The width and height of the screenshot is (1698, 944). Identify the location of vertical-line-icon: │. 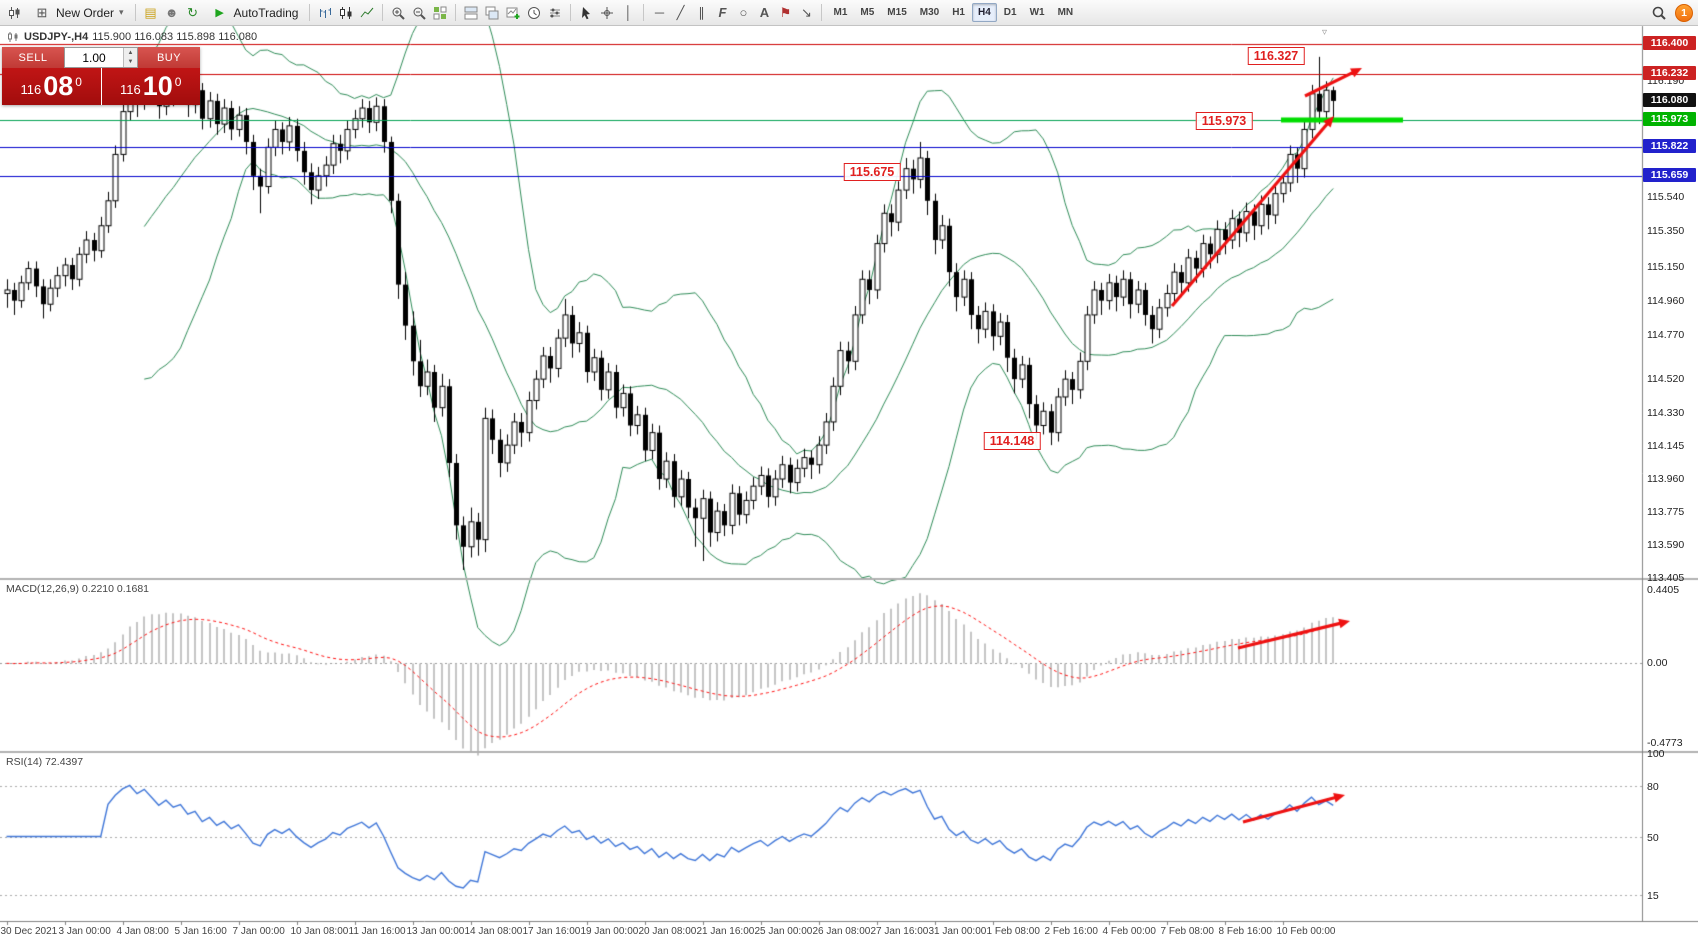
(628, 12).